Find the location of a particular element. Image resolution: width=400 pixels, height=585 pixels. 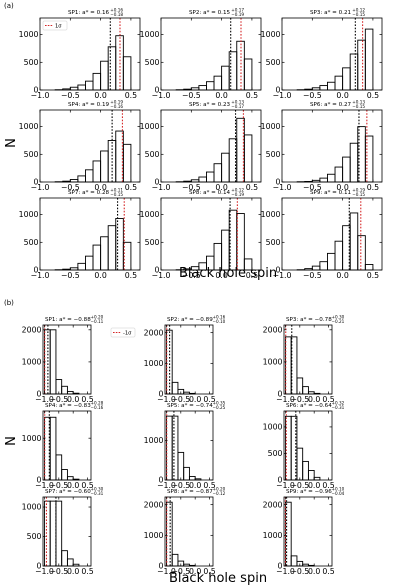

error-upper: +0.20 is located at coordinates (219, 489).